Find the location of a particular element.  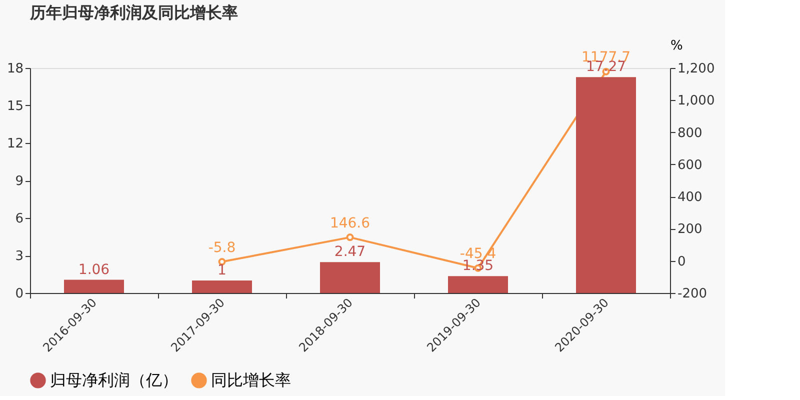

y2-tick-label: 800 is located at coordinates (690, 133).